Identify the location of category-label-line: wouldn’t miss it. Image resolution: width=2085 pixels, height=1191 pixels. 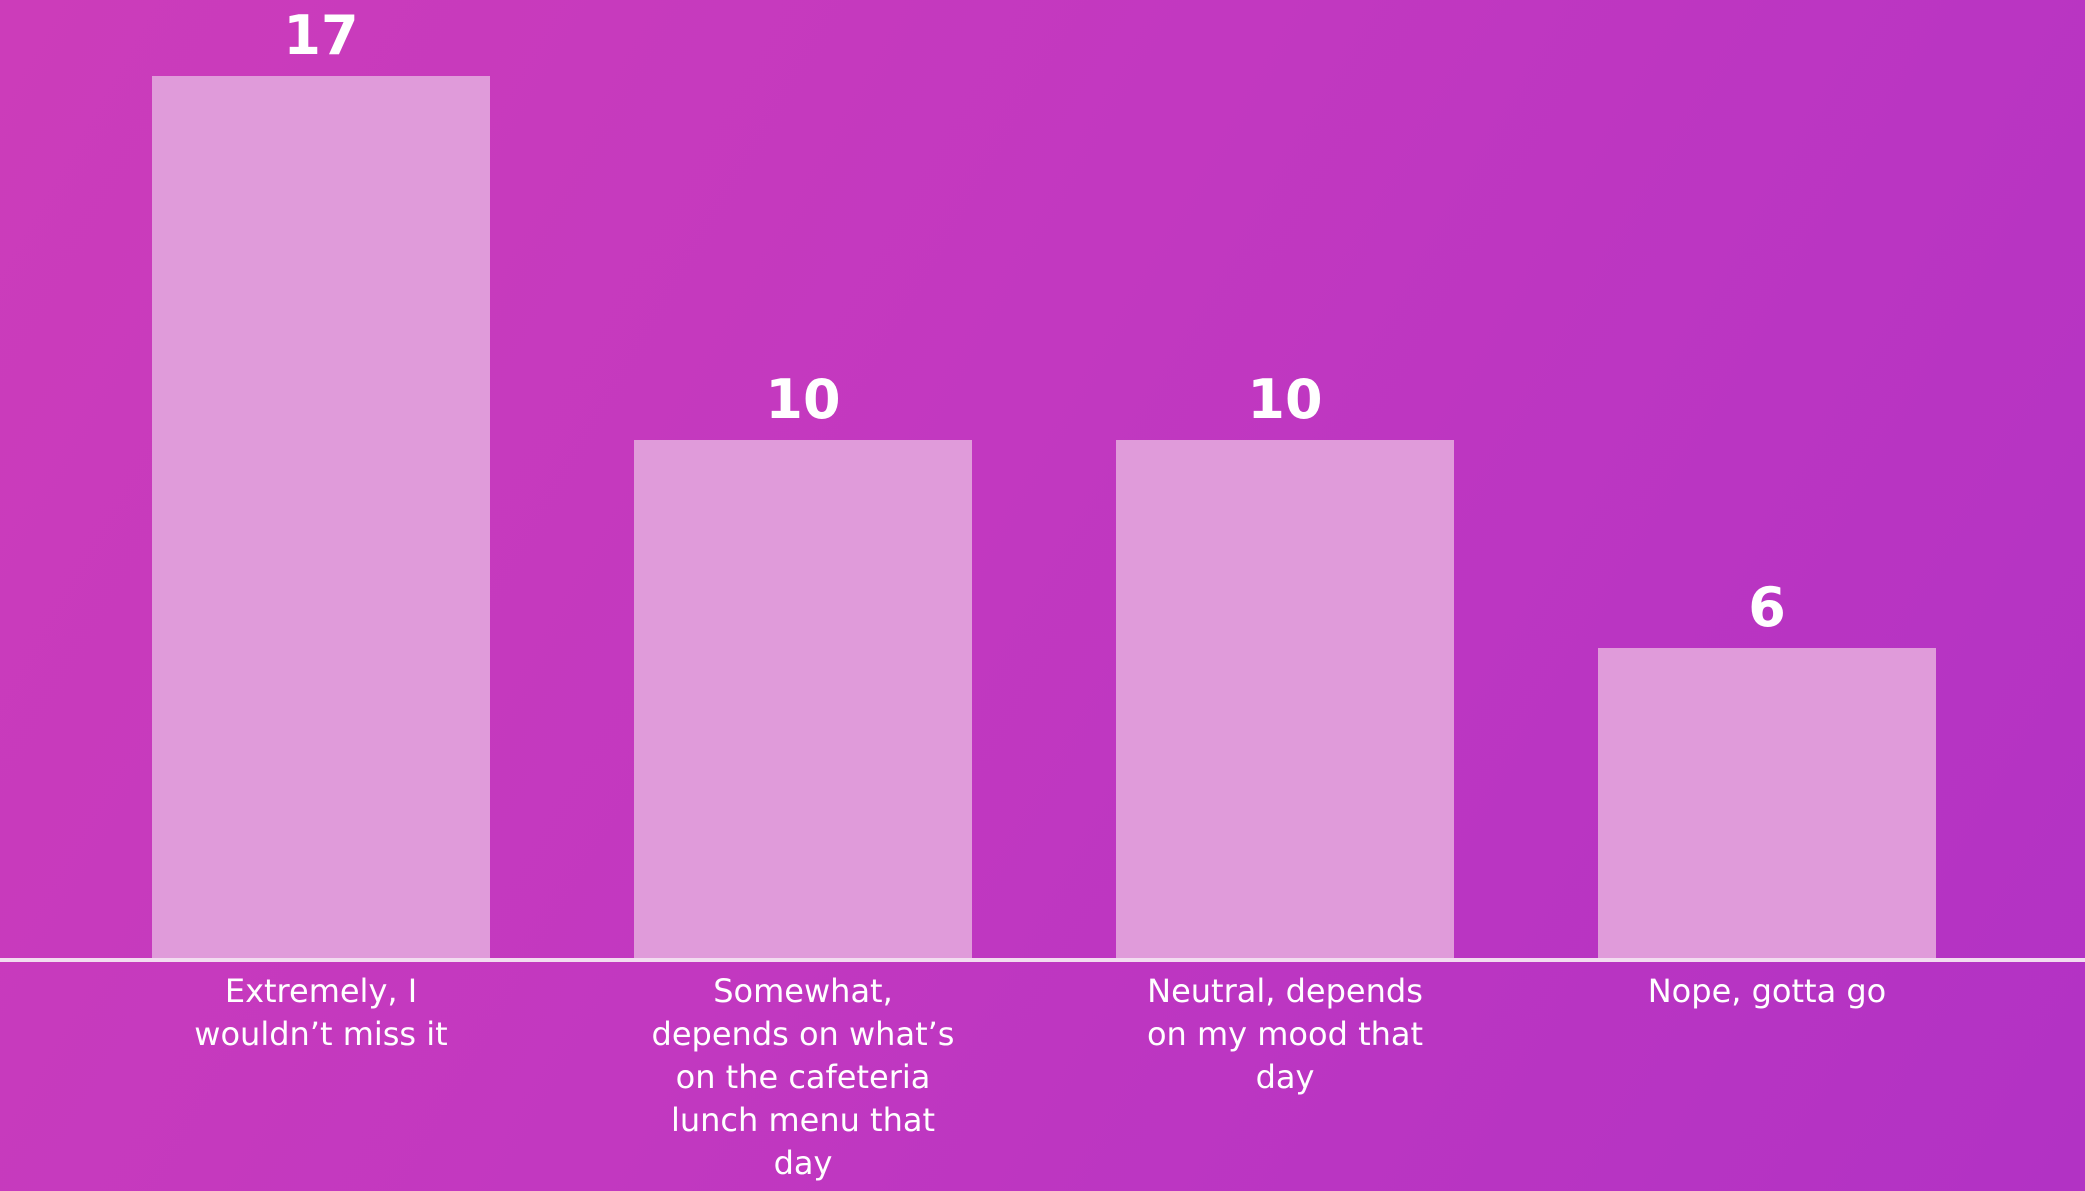
(321, 1034).